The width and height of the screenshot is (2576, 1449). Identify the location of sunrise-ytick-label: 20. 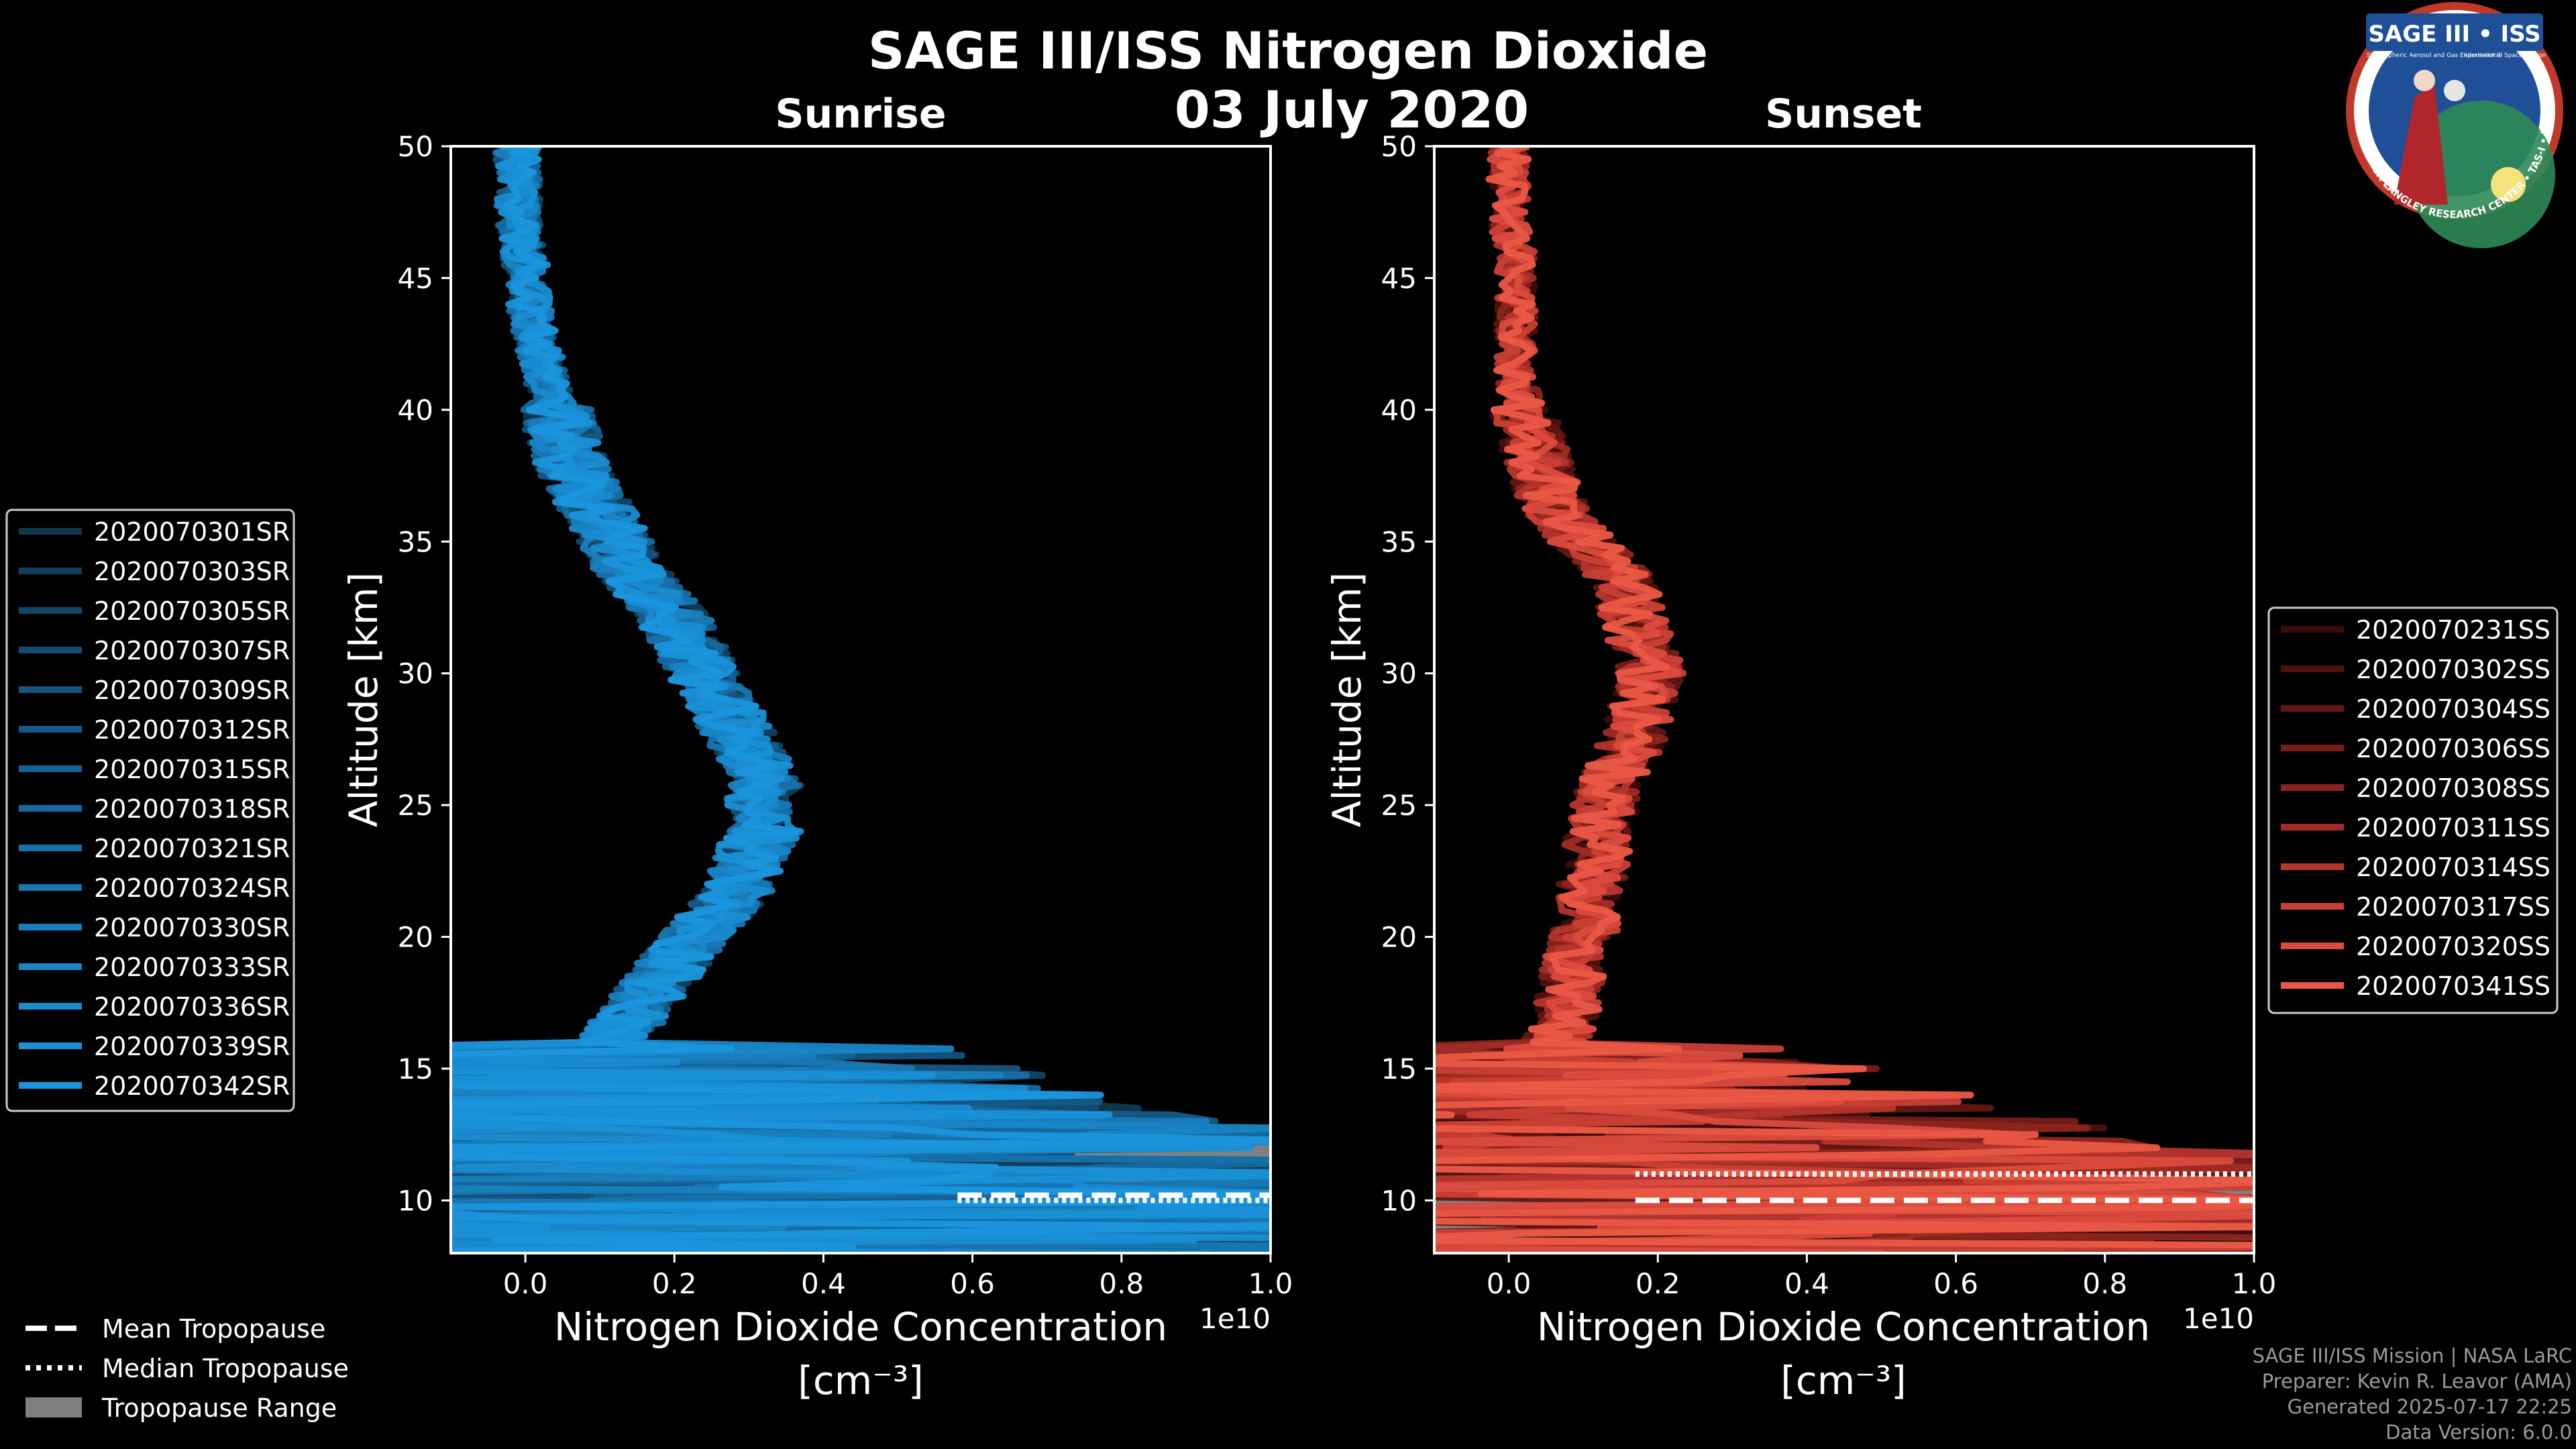
(415, 937).